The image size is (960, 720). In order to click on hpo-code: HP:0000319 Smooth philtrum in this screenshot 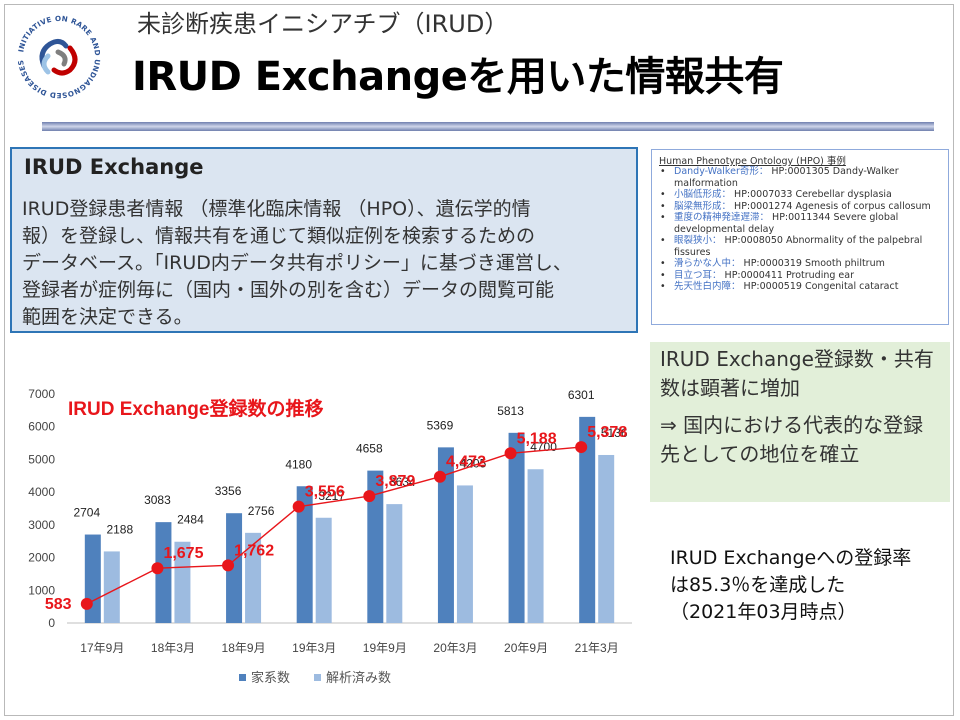, I will do `click(814, 263)`.